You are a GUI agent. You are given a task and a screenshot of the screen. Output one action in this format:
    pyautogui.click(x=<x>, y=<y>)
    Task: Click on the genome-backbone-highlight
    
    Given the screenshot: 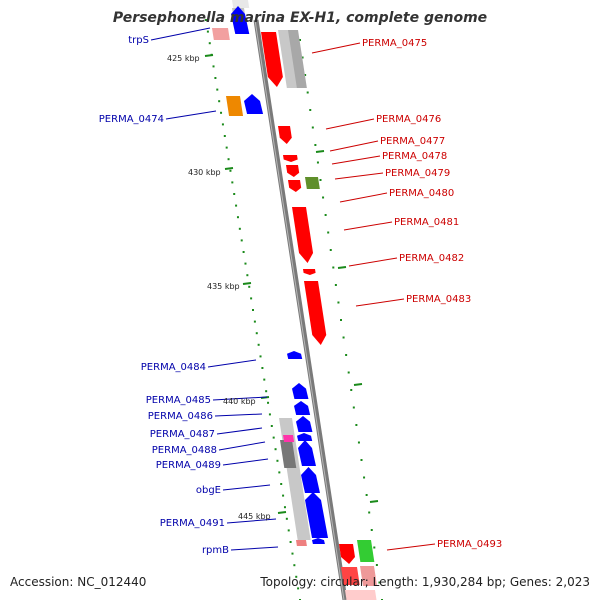 What is the action you would take?
    pyautogui.click(x=299, y=309)
    